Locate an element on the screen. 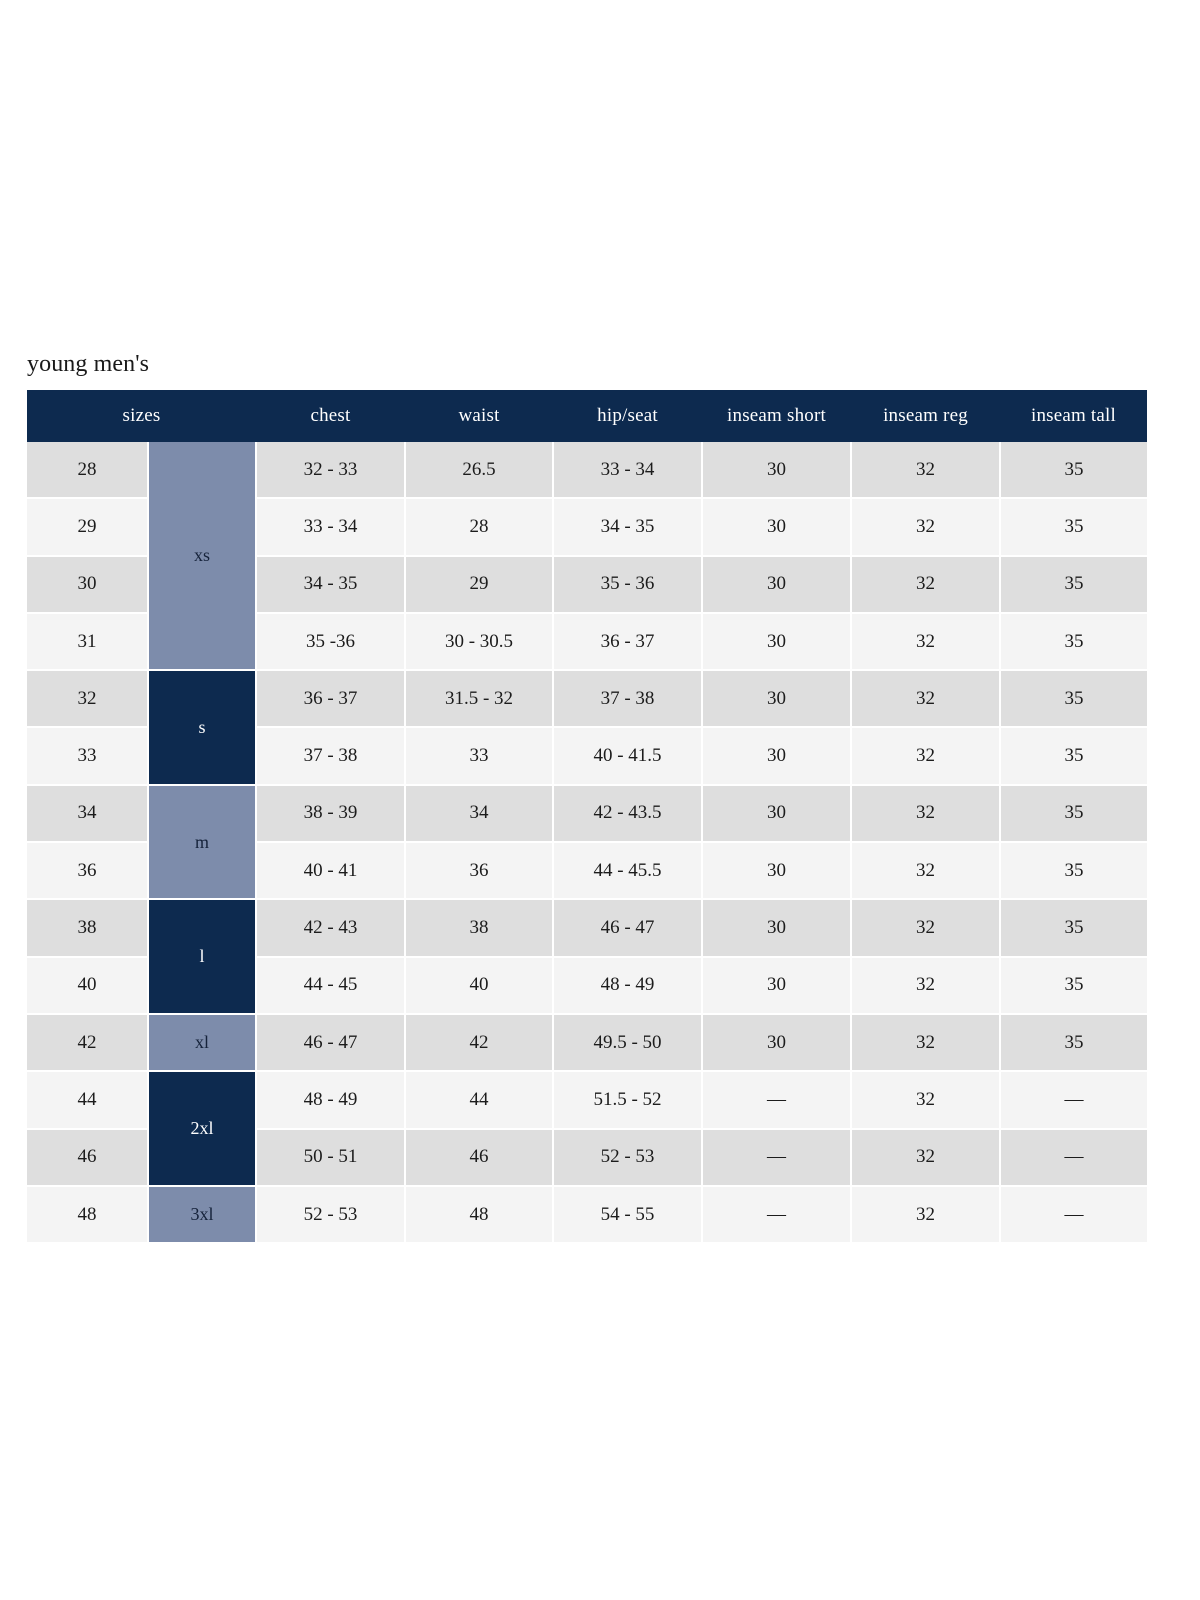 The image size is (1200, 1600). cell-size-code-m: m is located at coordinates (202, 842).